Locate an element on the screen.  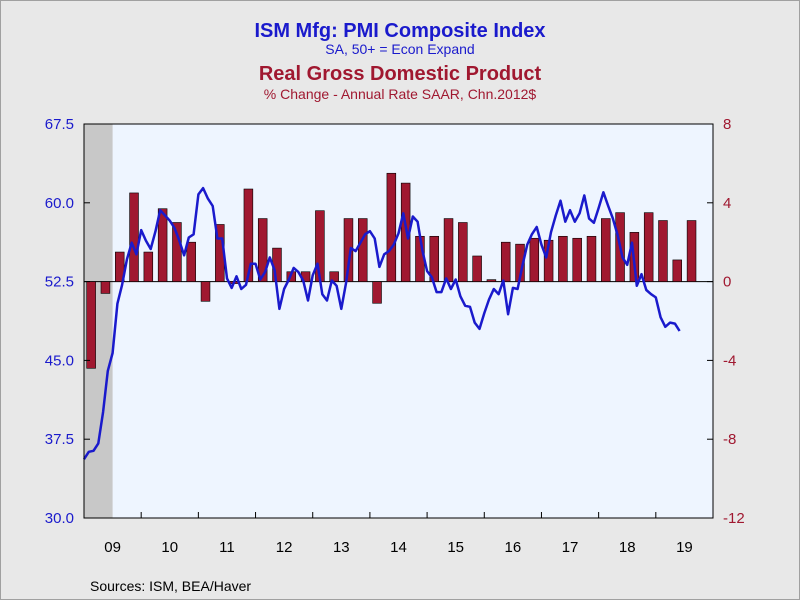
source-note: Sources: ISM, BEA/Haver is located at coordinates (171, 586).